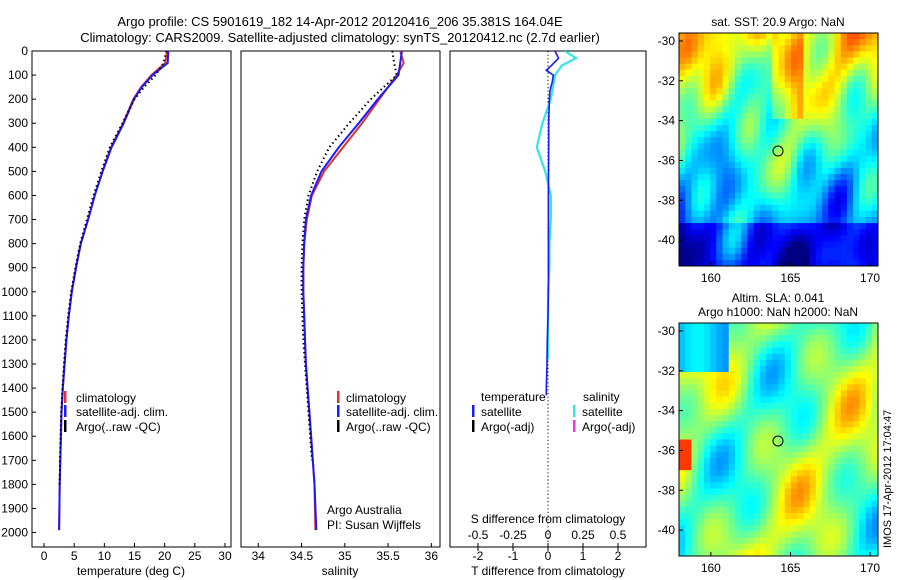 This screenshot has width=900, height=580. What do you see at coordinates (711, 568) in the screenshot?
I see `sla-map-xtick-label: 160` at bounding box center [711, 568].